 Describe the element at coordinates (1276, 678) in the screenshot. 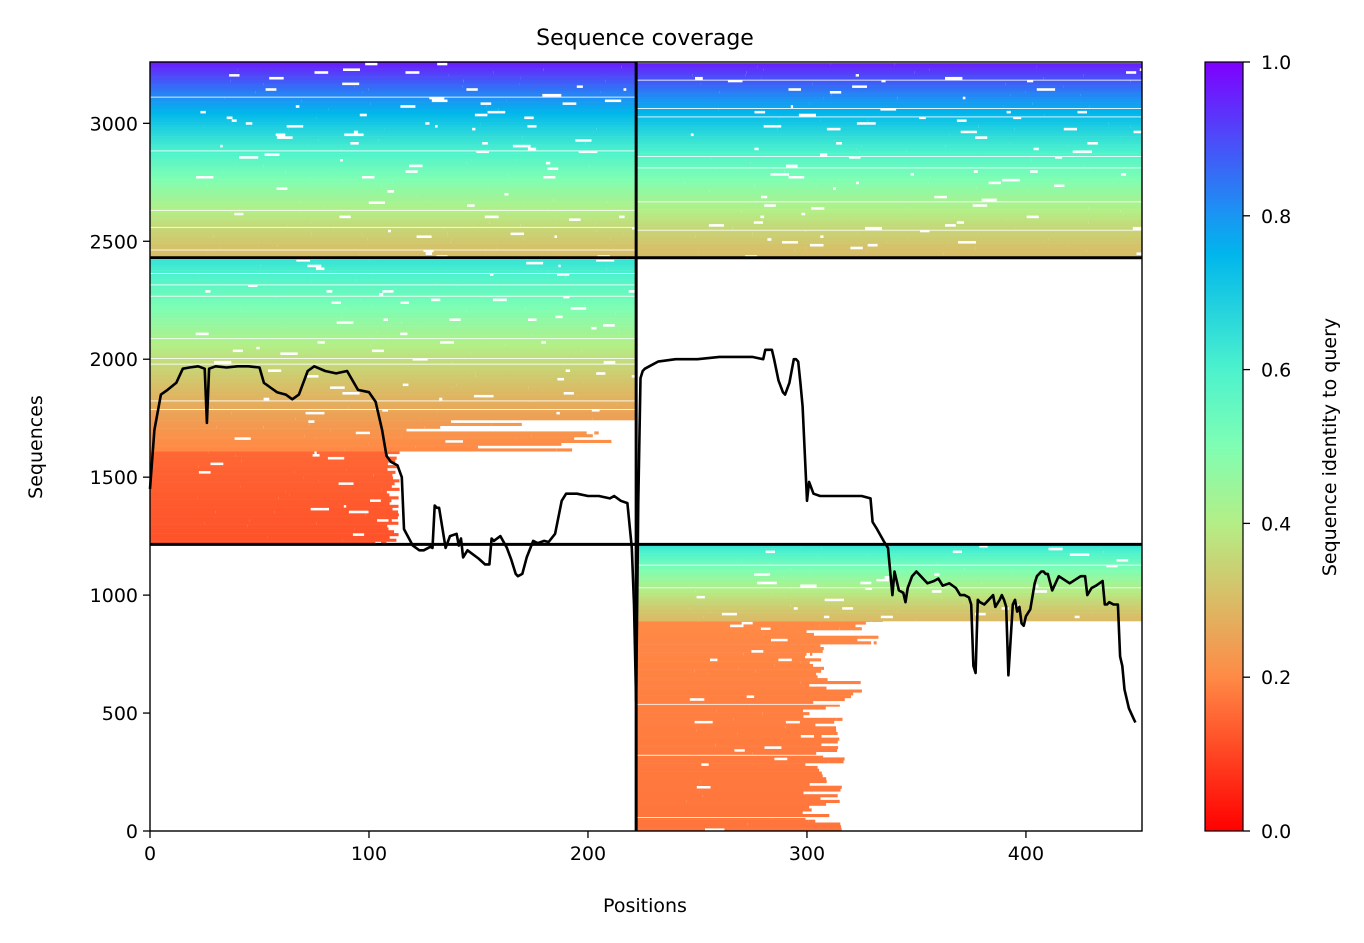

I see `colorbar-tick-label: 0.2` at that location.